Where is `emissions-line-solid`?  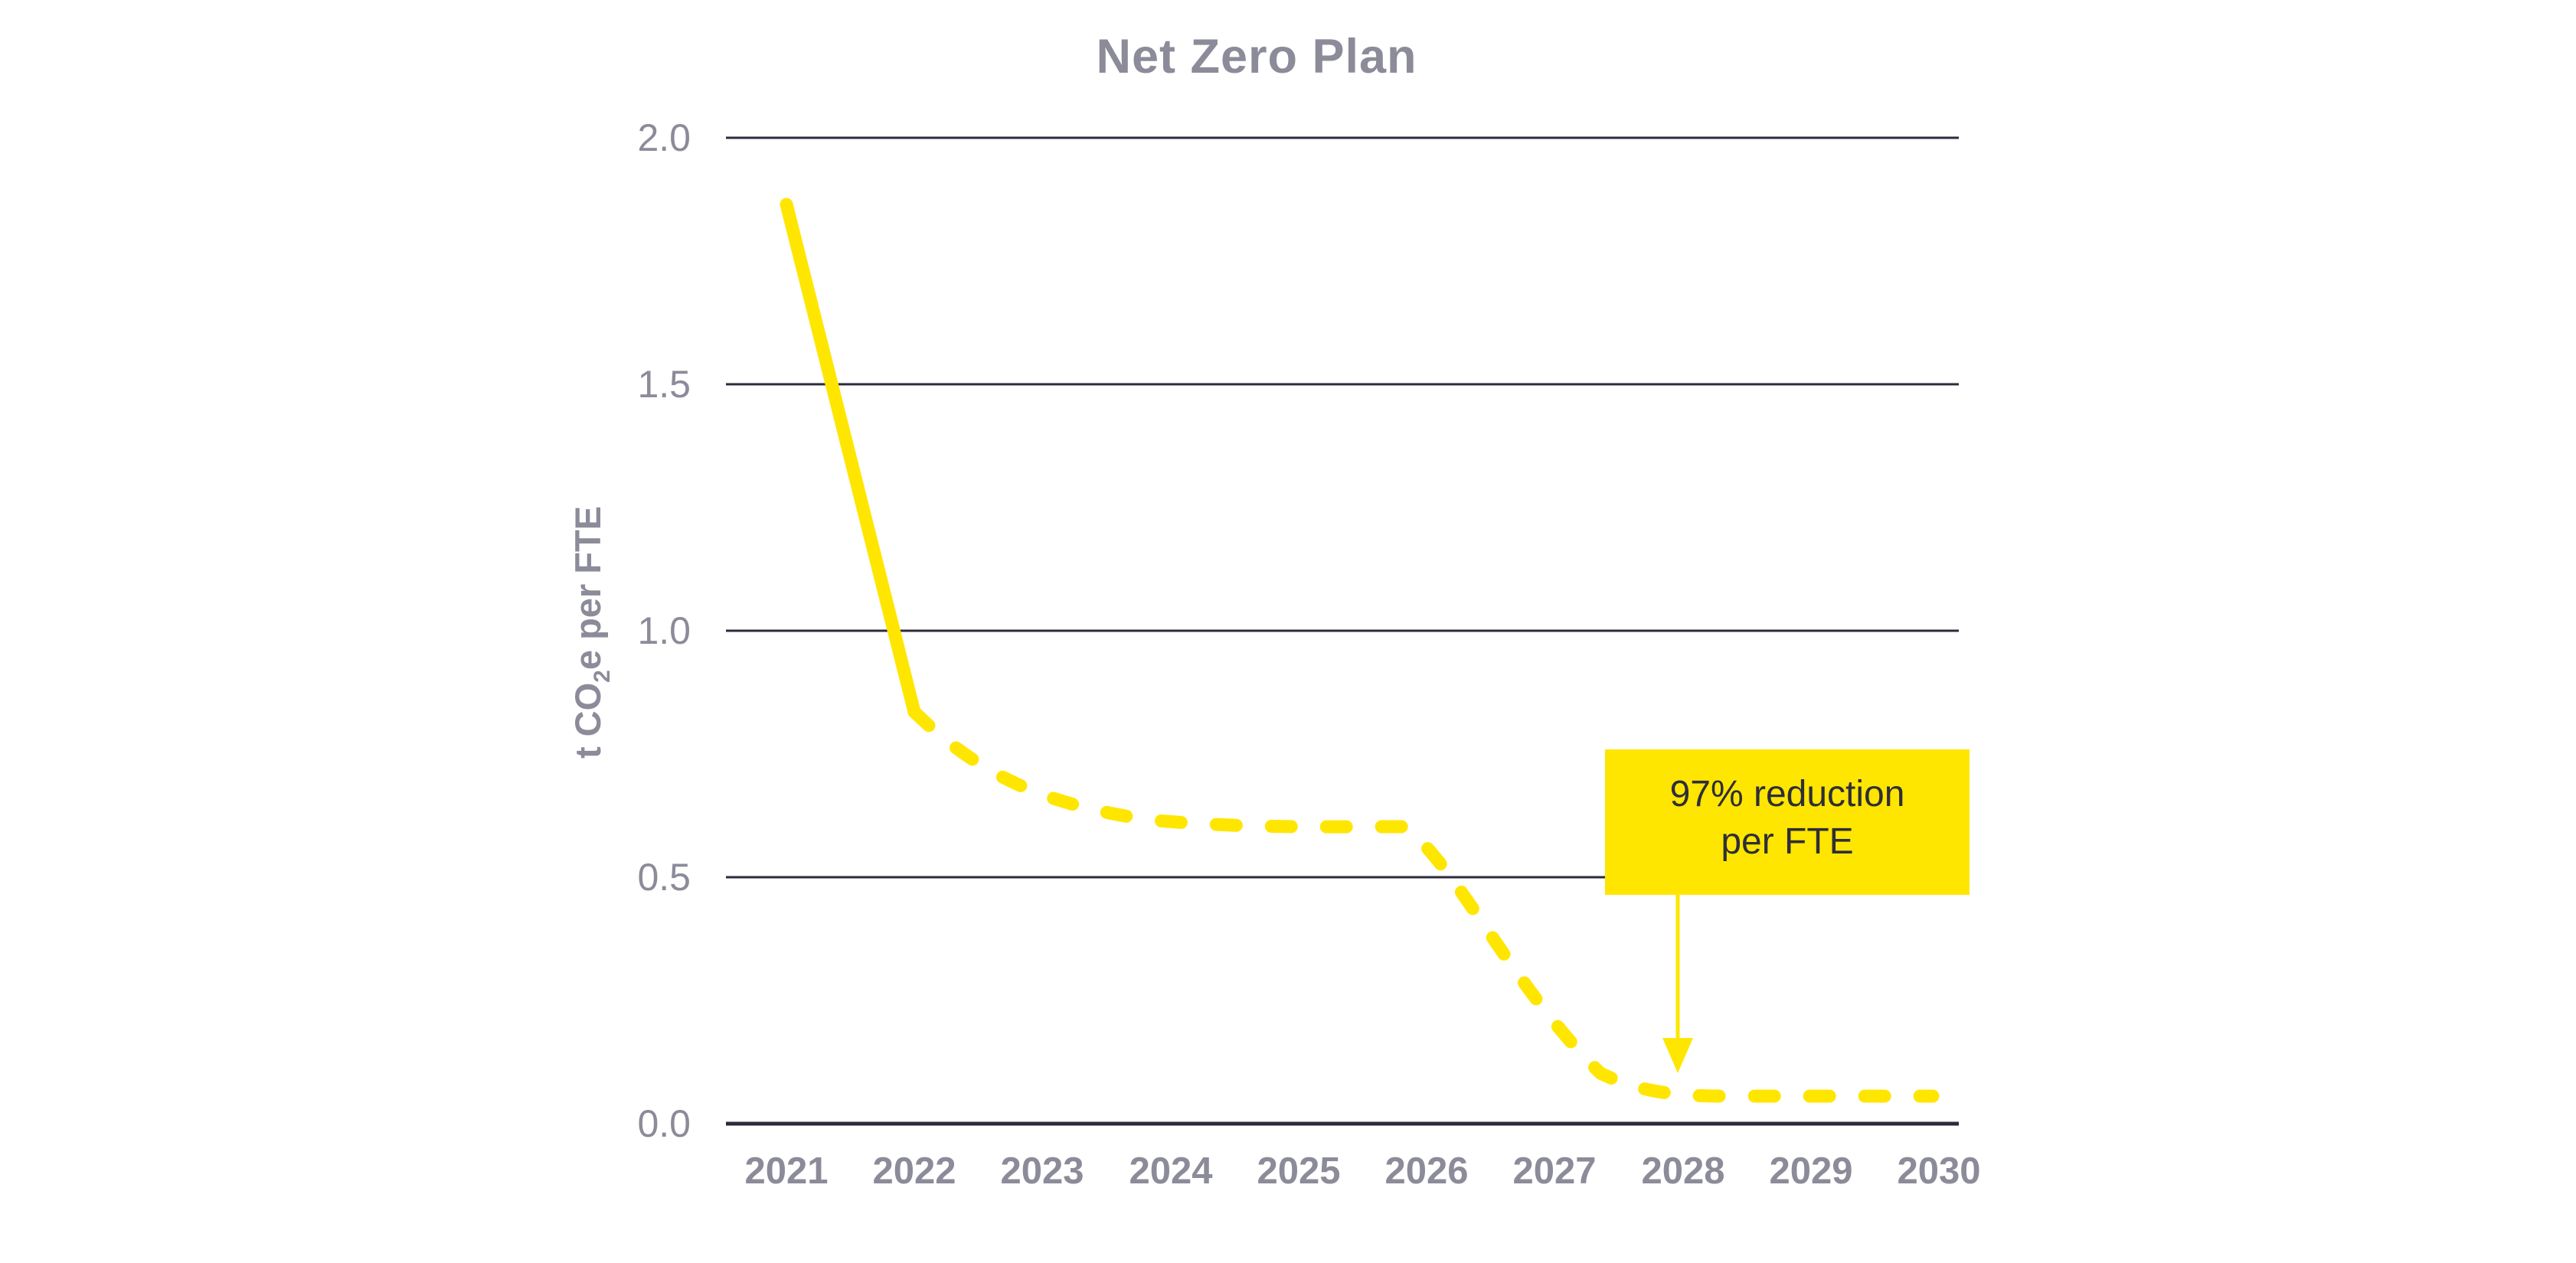 emissions-line-solid is located at coordinates (850, 458).